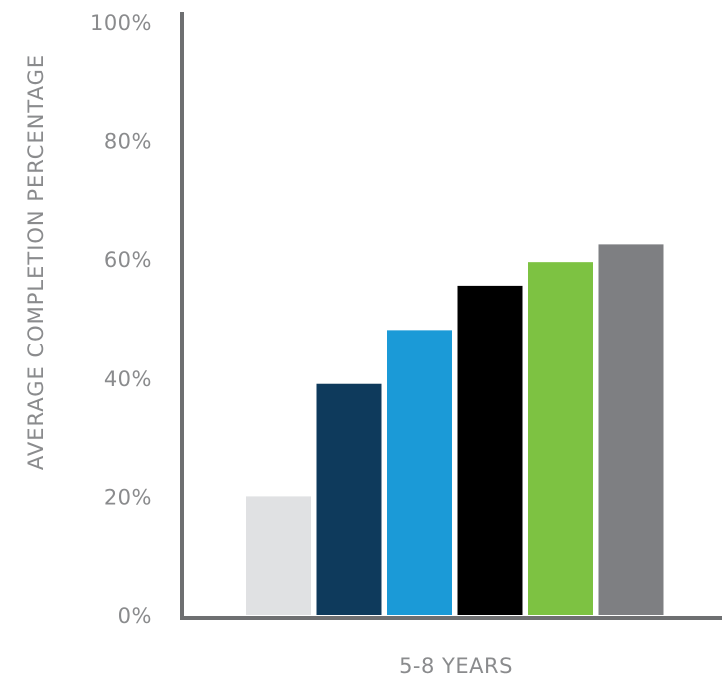 Image resolution: width=722 pixels, height=685 pixels. Describe the element at coordinates (36, 262) in the screenshot. I see `y-axis-title: AVERAGE COMPLETION PERCENTAGE` at that location.